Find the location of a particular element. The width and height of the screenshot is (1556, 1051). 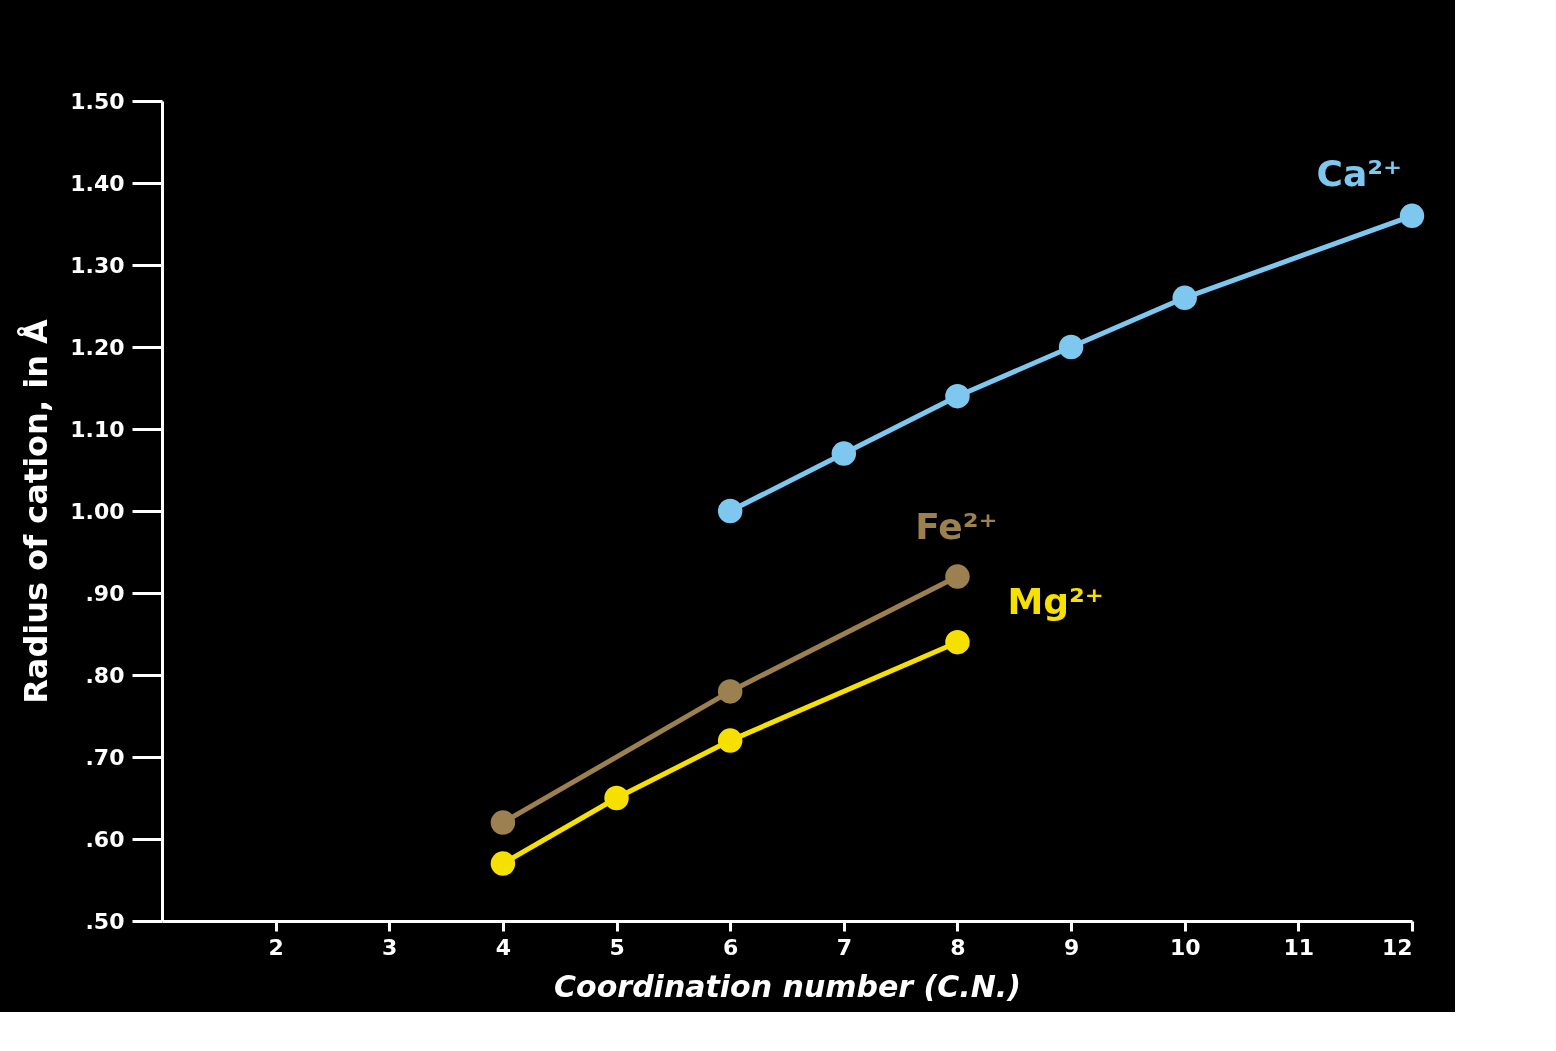

y-tick-label: 1.30 is located at coordinates (97, 265).